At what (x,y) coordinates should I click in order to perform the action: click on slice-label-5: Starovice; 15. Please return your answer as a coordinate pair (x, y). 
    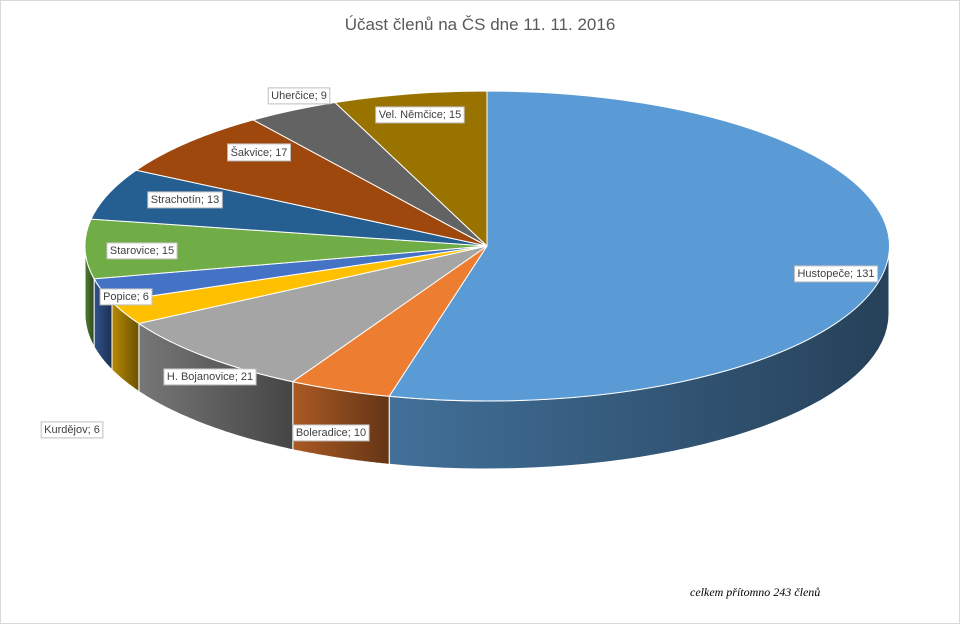
    Looking at the image, I should click on (142, 251).